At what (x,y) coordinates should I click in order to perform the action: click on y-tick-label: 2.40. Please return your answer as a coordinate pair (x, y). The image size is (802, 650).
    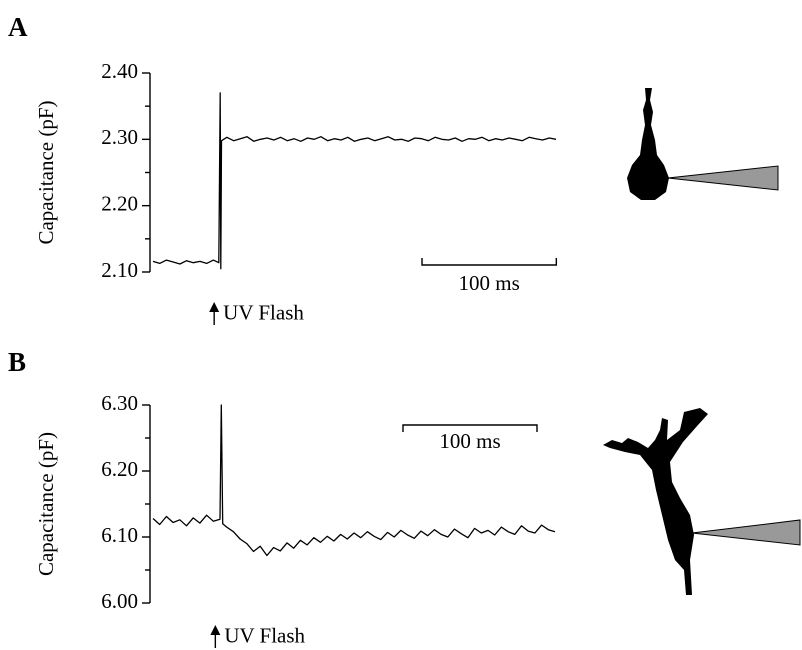
    Looking at the image, I should click on (119, 71).